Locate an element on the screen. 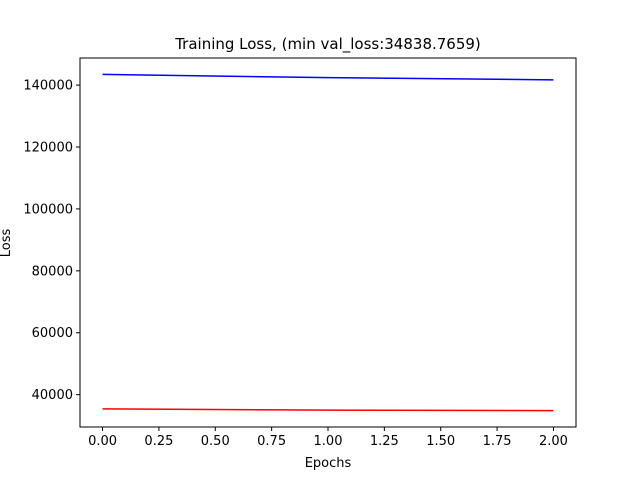 The height and width of the screenshot is (480, 640). x-axis-ticks: 0.00 0.25 0.50 0.75 1.00 1.25 1.50 1.75 2.00 is located at coordinates (328, 438).